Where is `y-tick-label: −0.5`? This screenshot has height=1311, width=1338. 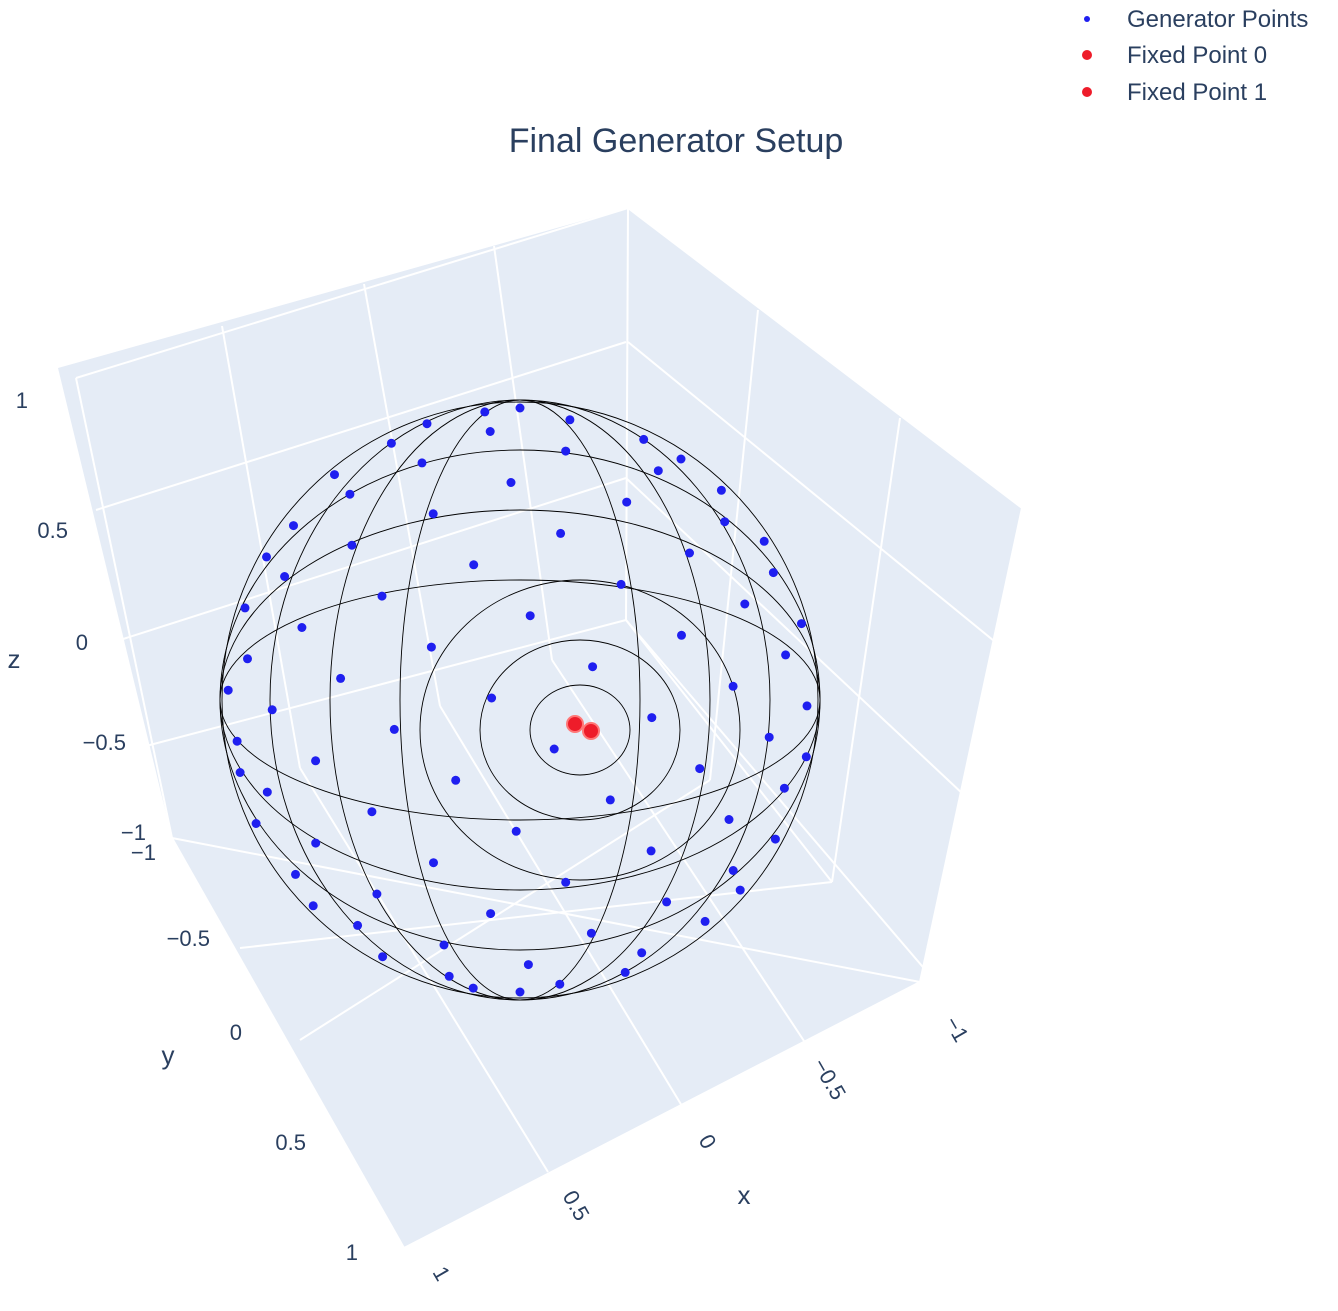
y-tick-label: −0.5 is located at coordinates (188, 938).